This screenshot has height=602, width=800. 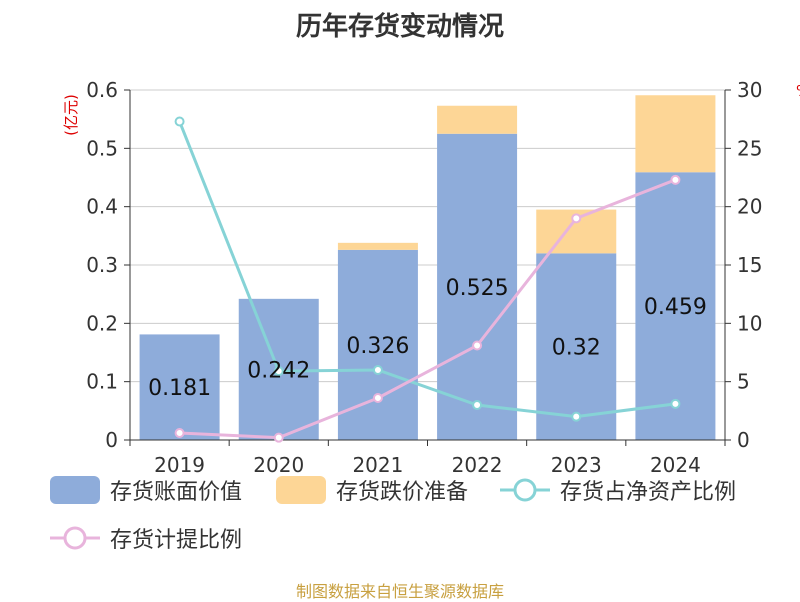 What do you see at coordinates (377, 465) in the screenshot?
I see `x-tick-label: 2021` at bounding box center [377, 465].